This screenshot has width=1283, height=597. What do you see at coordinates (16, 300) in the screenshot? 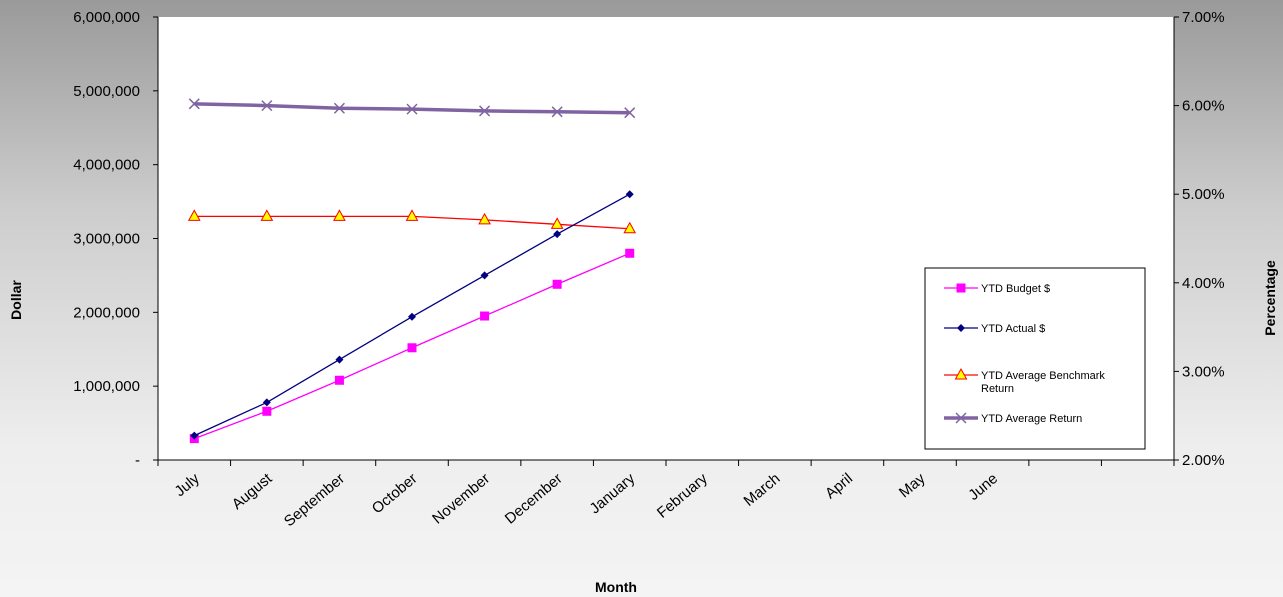
I see `left-y-axis-title: Dollar` at bounding box center [16, 300].